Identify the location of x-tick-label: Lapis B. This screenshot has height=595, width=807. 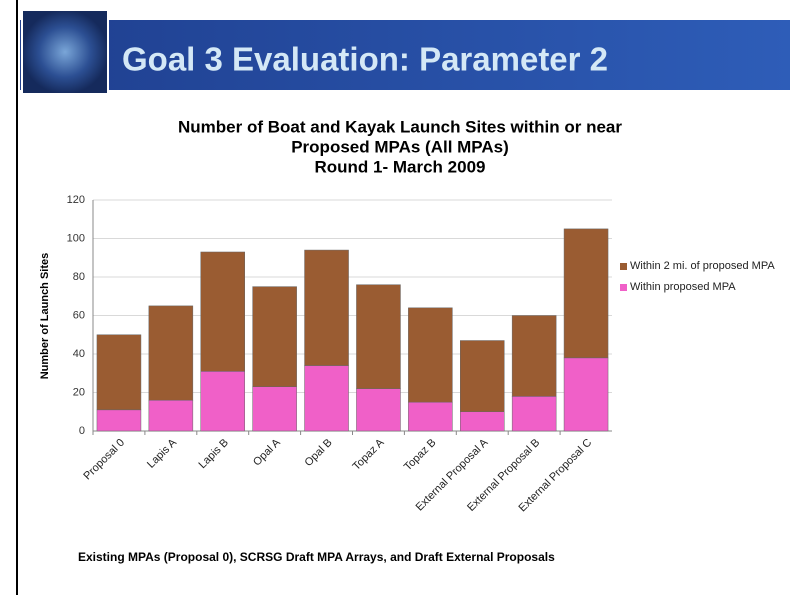
(213, 454).